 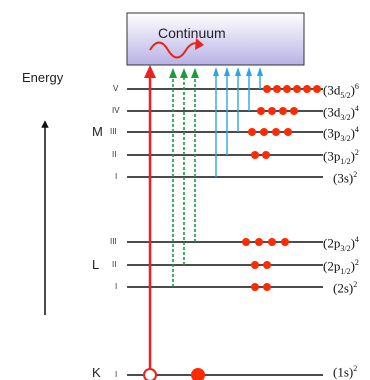 What do you see at coordinates (345, 288) in the screenshot?
I see `orbital-label: (2s)2` at bounding box center [345, 288].